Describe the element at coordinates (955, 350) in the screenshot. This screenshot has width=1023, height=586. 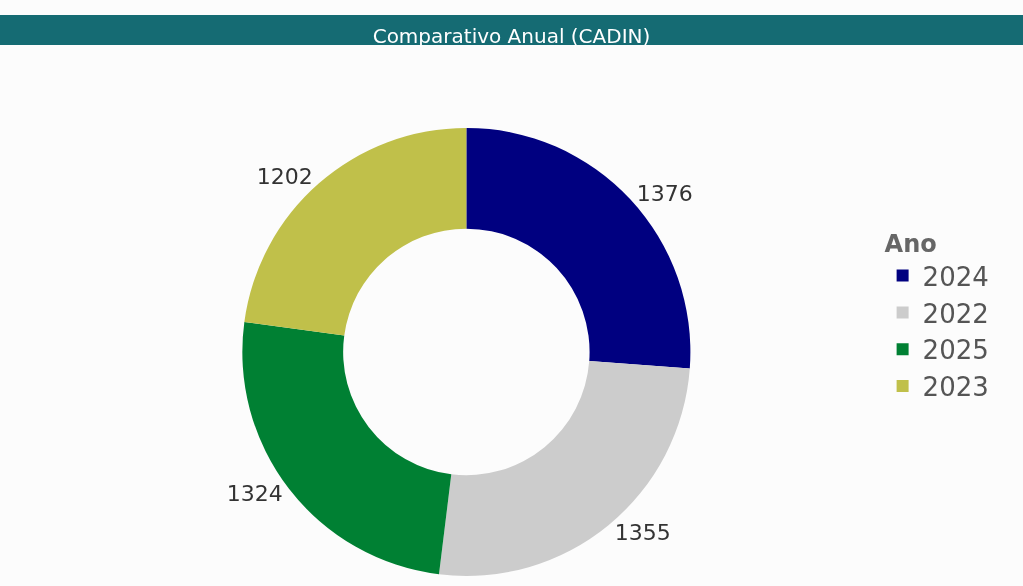
I see `legend-label: 2025` at that location.